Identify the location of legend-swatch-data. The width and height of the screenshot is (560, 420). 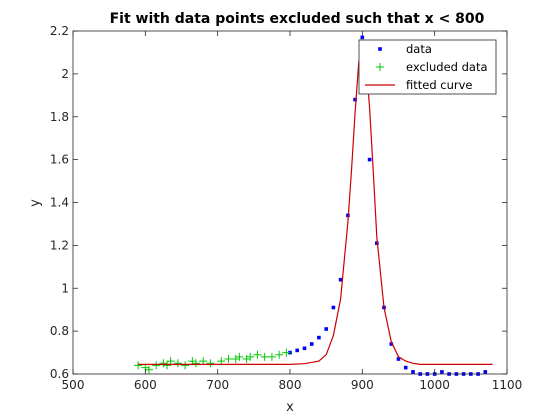
(380, 49).